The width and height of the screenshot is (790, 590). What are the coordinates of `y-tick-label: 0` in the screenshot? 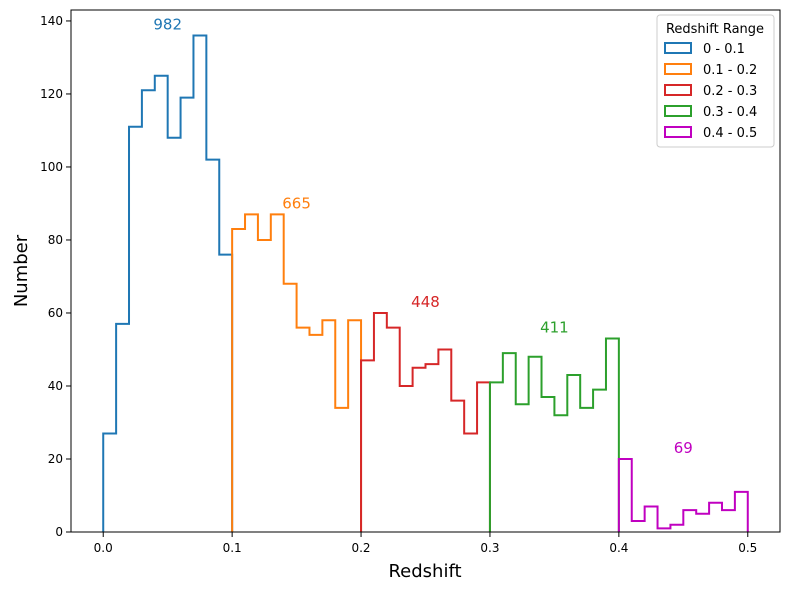 It's located at (59, 532).